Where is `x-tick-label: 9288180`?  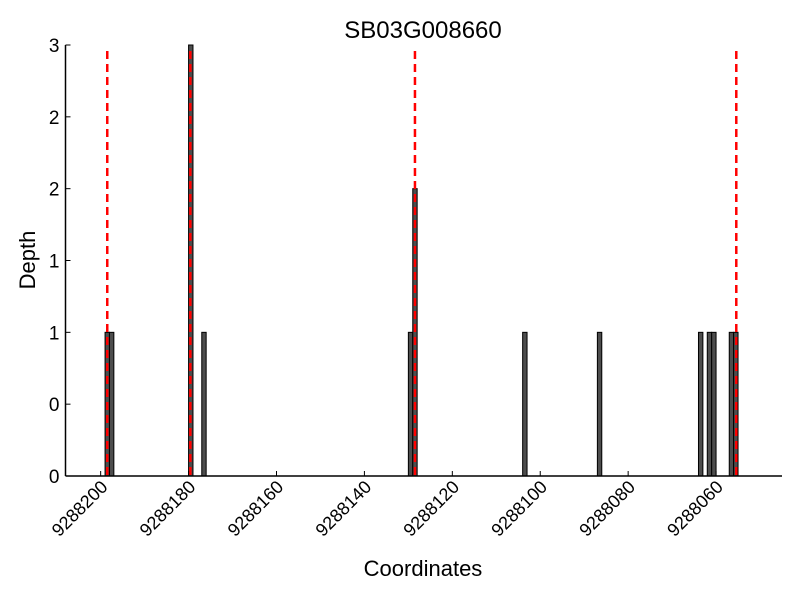 x-tick-label: 9288180 is located at coordinates (168, 509).